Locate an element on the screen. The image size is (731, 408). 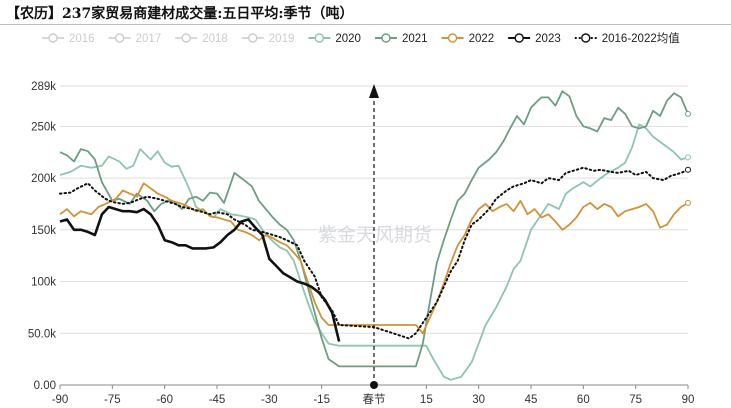
legend-item: 2016 is located at coordinates (68, 39).